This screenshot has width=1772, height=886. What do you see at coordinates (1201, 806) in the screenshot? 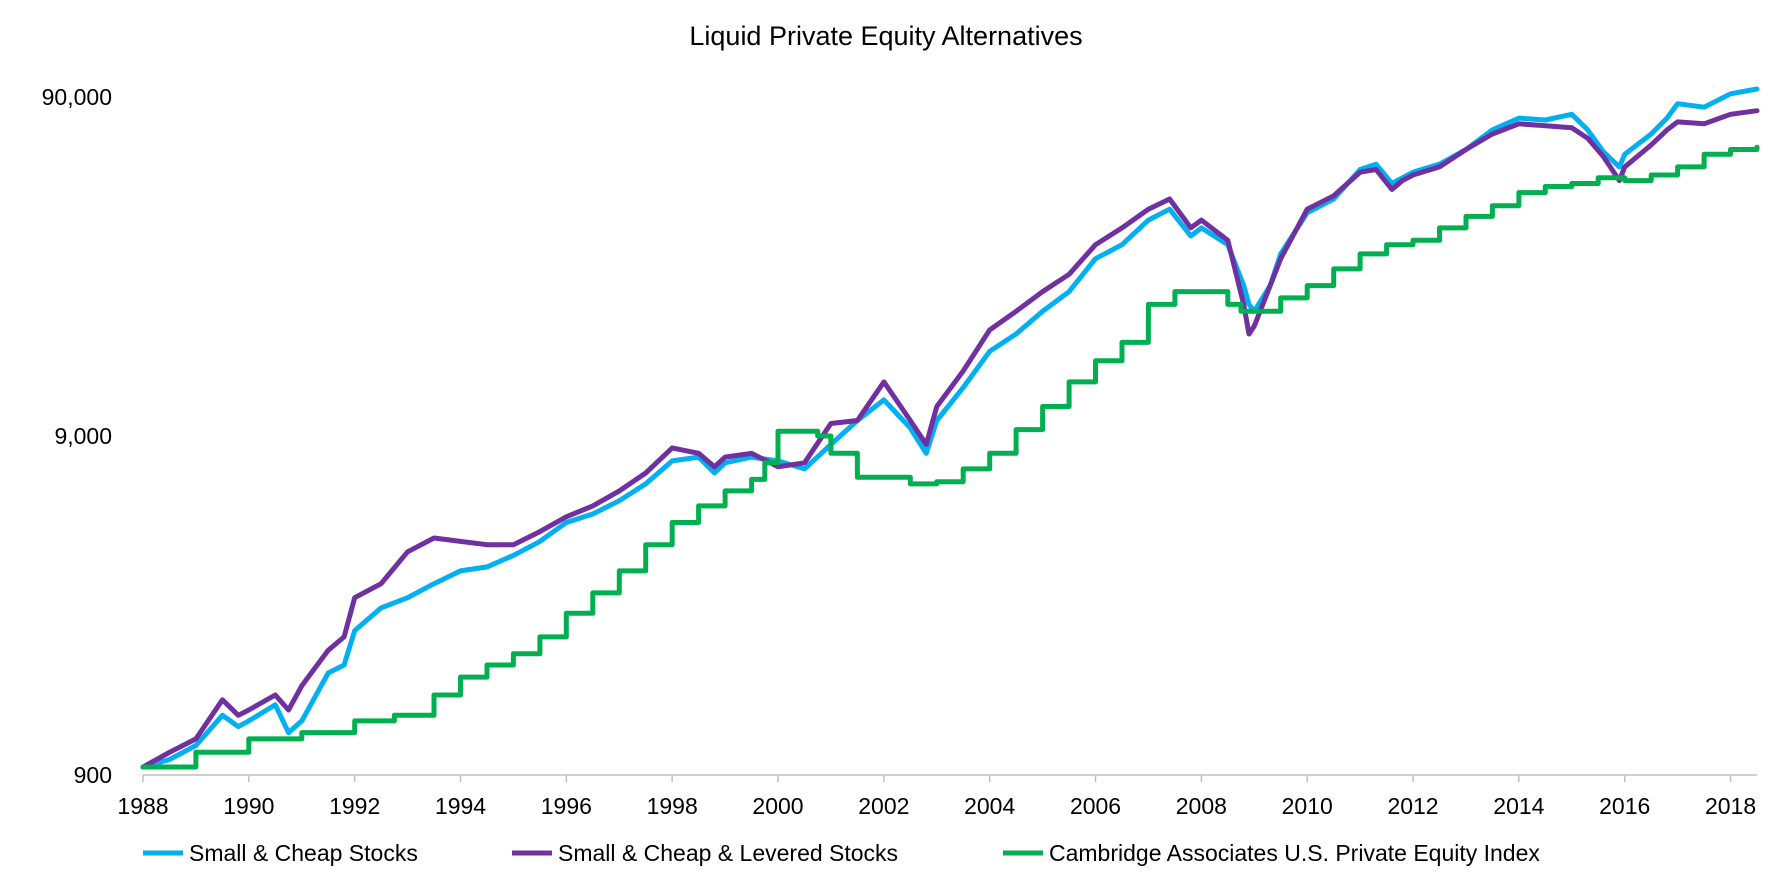
I see `x-tick-label: 2008` at bounding box center [1201, 806].